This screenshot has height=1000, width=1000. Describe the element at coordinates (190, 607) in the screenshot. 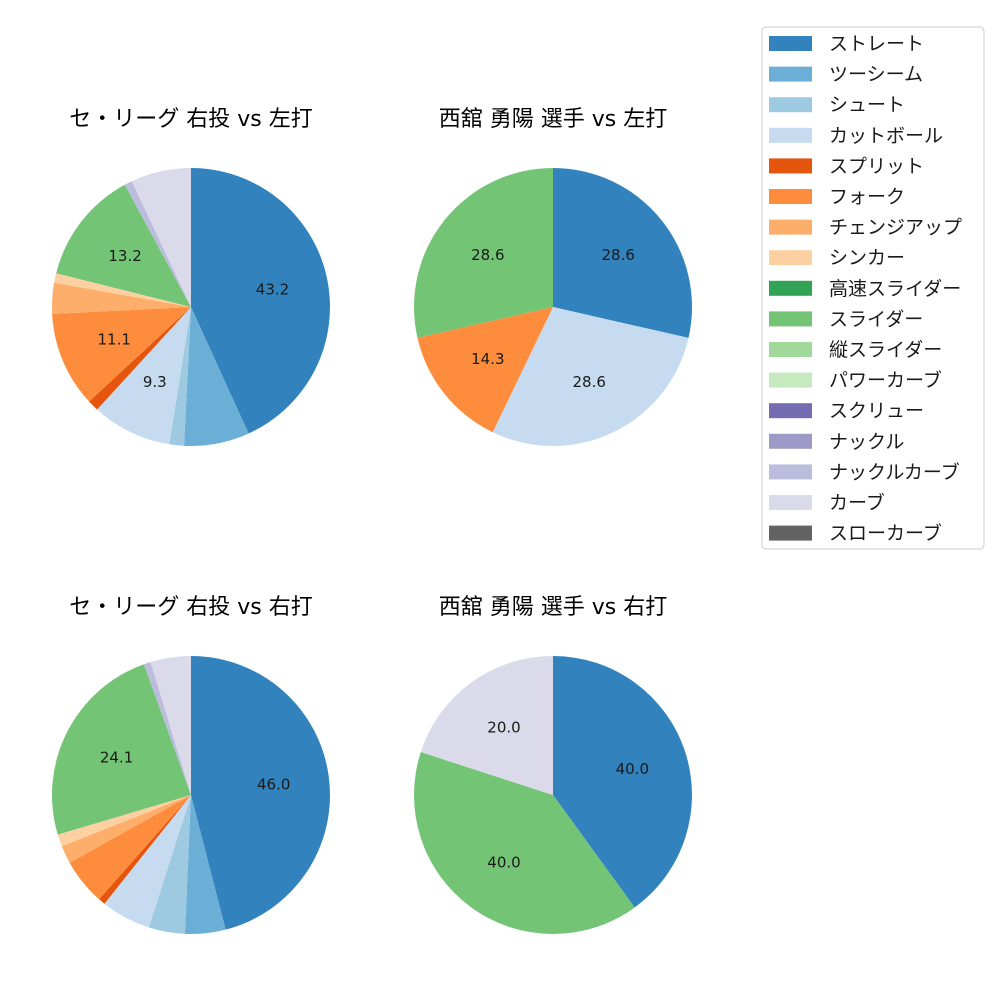

I see `chart-title: セ・リーグ 右投 vs 右打` at that location.